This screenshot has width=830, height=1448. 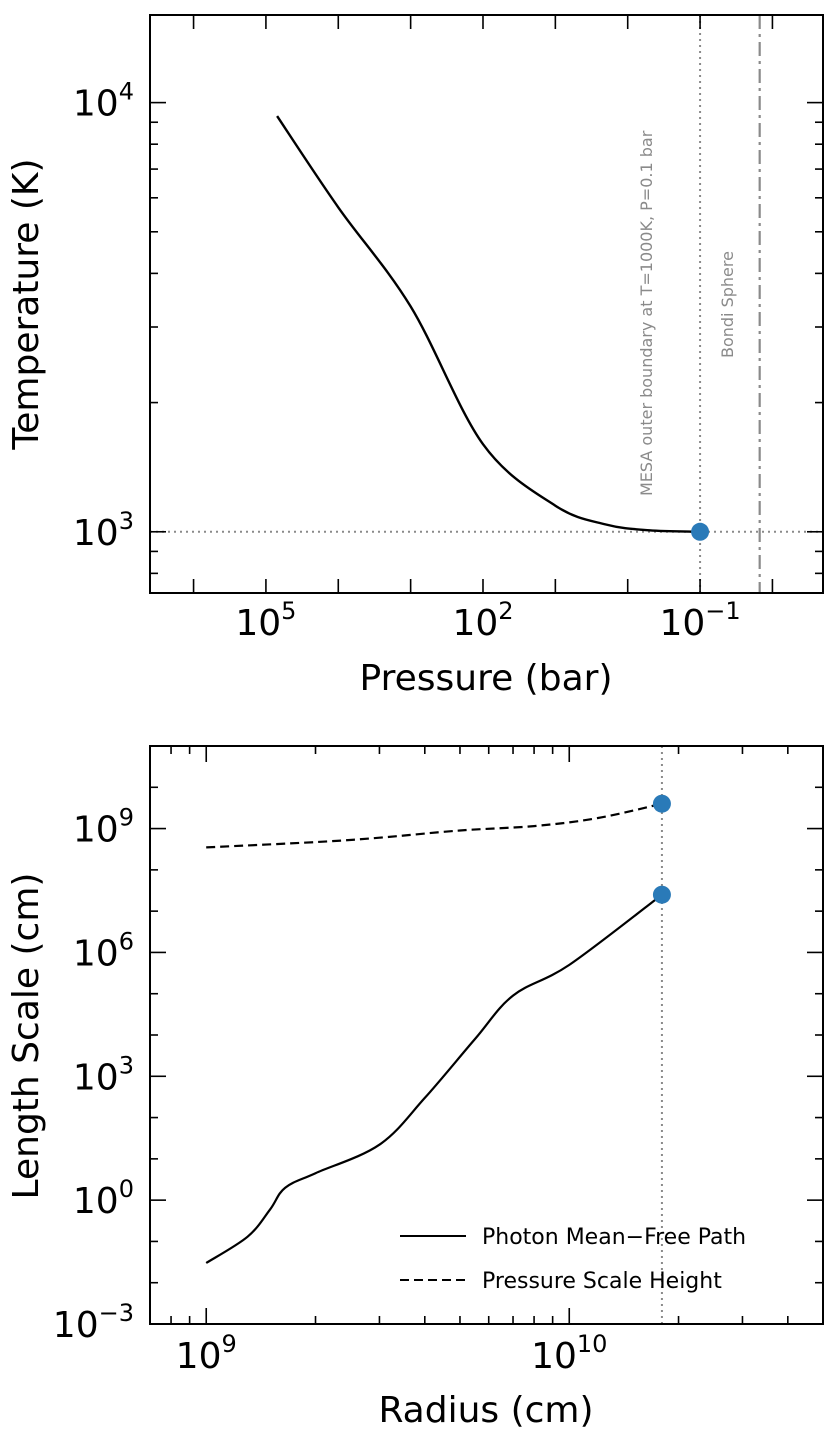 What do you see at coordinates (602, 1281) in the screenshot?
I see `legend-label-scale-height: Pressure Scale Height` at bounding box center [602, 1281].